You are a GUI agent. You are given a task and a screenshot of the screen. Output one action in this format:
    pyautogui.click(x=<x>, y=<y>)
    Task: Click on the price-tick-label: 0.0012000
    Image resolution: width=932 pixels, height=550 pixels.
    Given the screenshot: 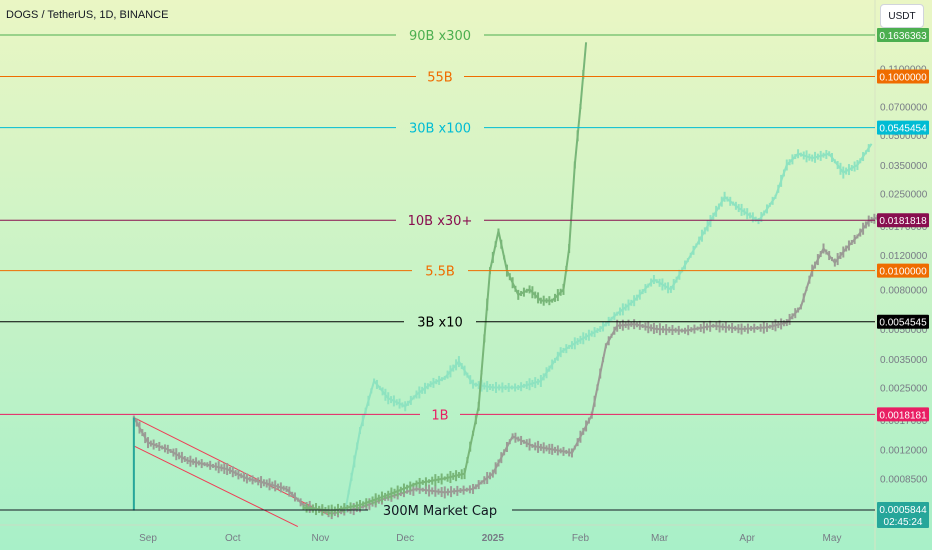 What is the action you would take?
    pyautogui.click(x=904, y=450)
    